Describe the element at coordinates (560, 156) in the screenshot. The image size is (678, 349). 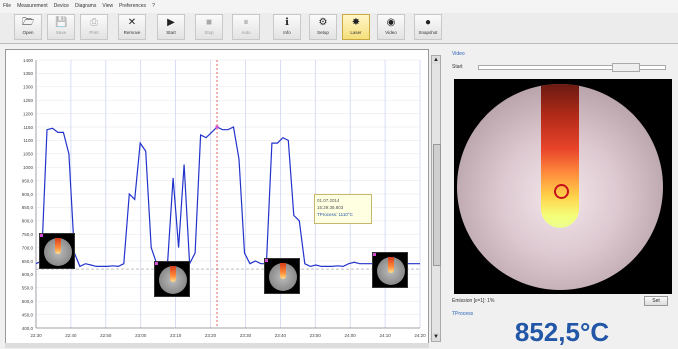
I see `hot-object` at that location.